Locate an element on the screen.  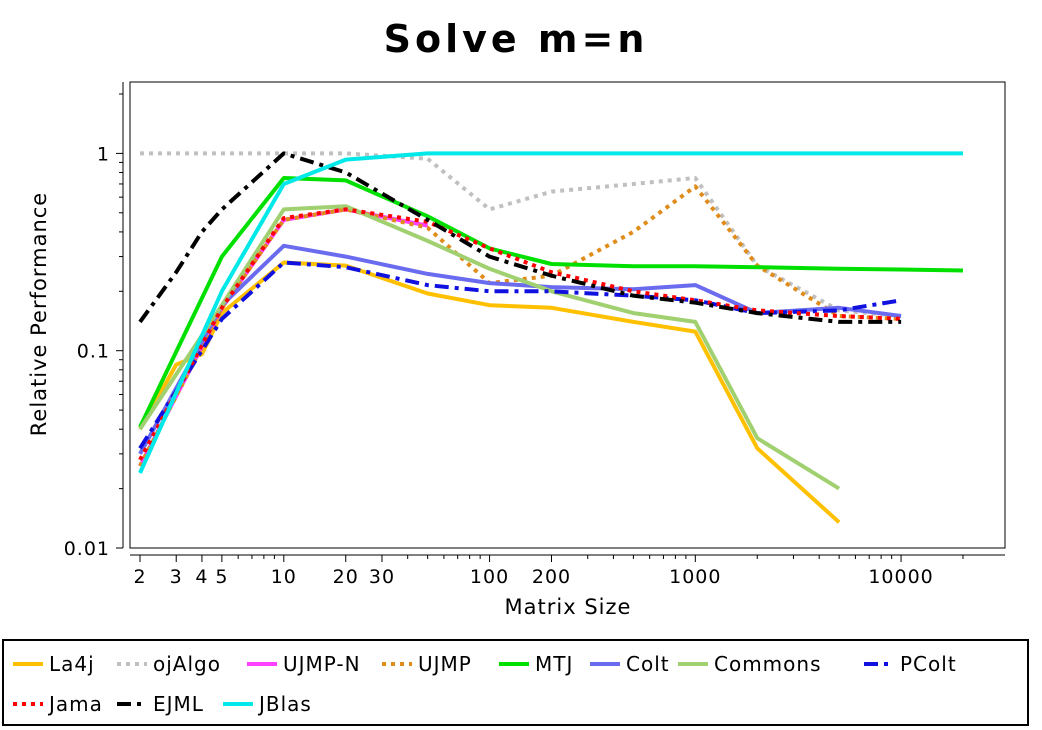
x-tick-label: 10000 is located at coordinates (900, 577).